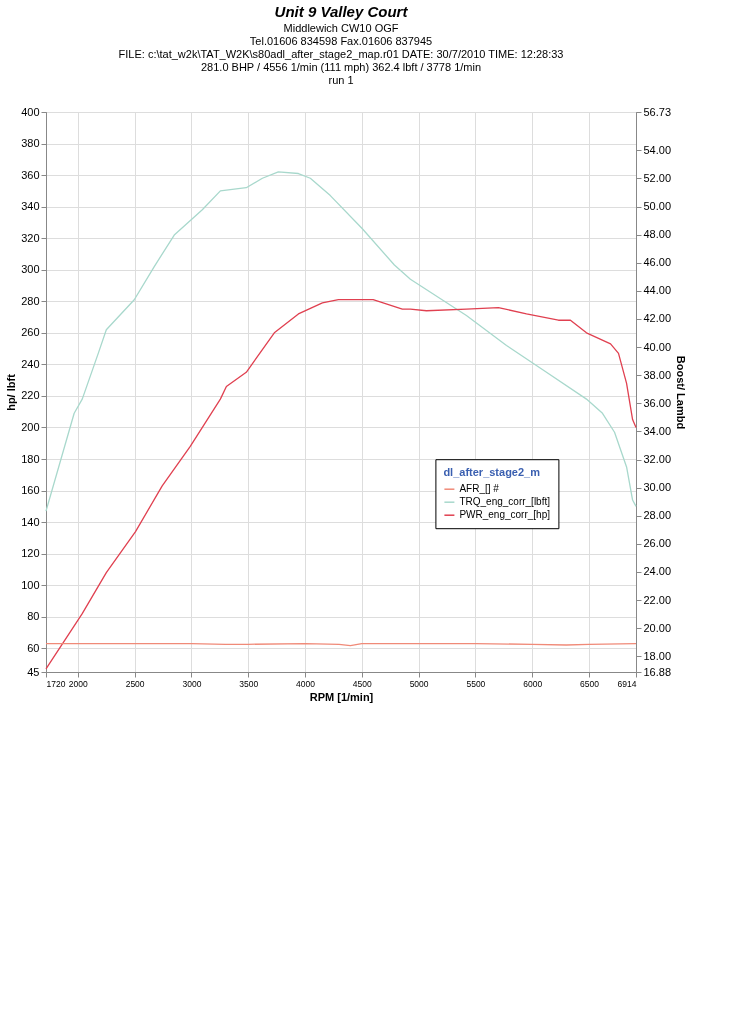 The height and width of the screenshot is (1023, 744). What do you see at coordinates (505, 515) in the screenshot?
I see `legend-label: PWR_eng_corr_[hp]` at bounding box center [505, 515].